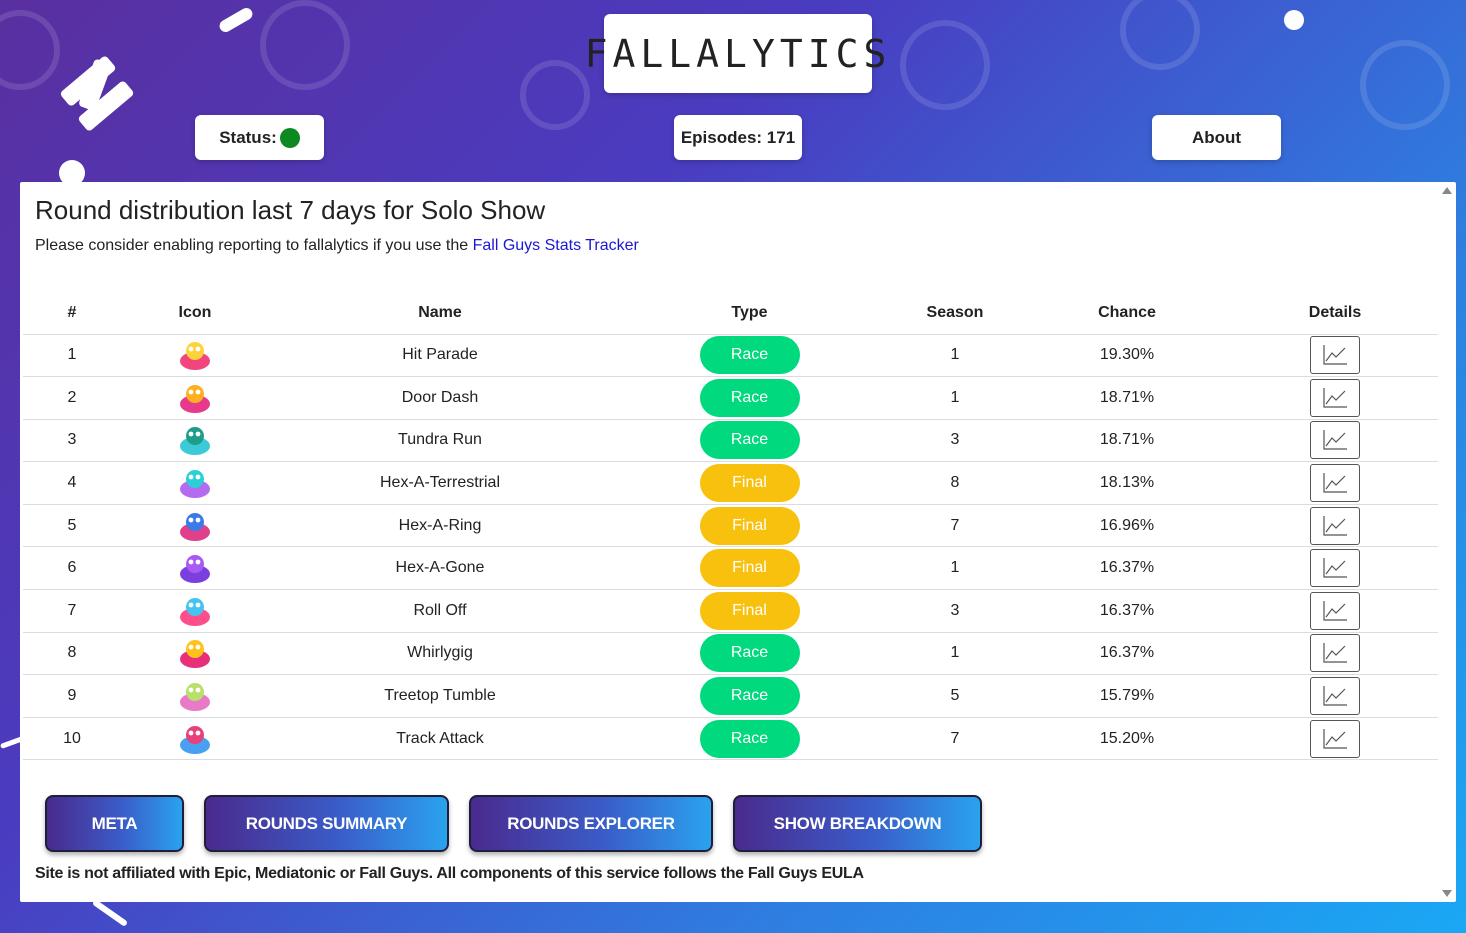 Image resolution: width=1466 pixels, height=933 pixels. Describe the element at coordinates (440, 654) in the screenshot. I see `row-name: Whirlygig` at that location.